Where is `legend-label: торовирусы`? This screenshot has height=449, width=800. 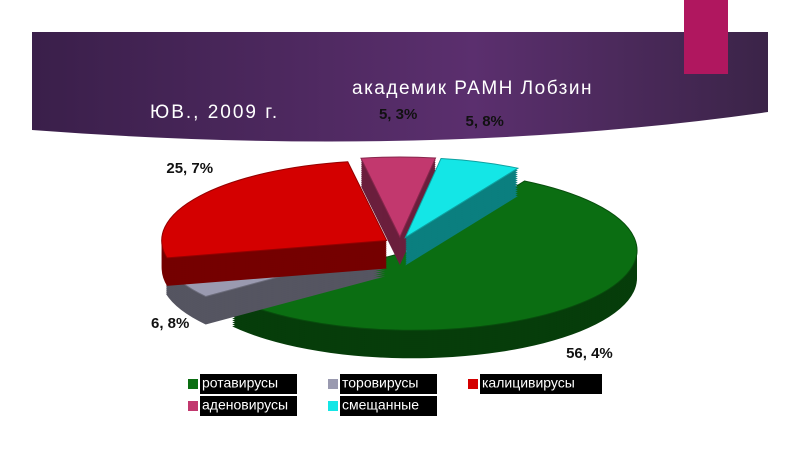 legend-label: торовирусы is located at coordinates (380, 383).